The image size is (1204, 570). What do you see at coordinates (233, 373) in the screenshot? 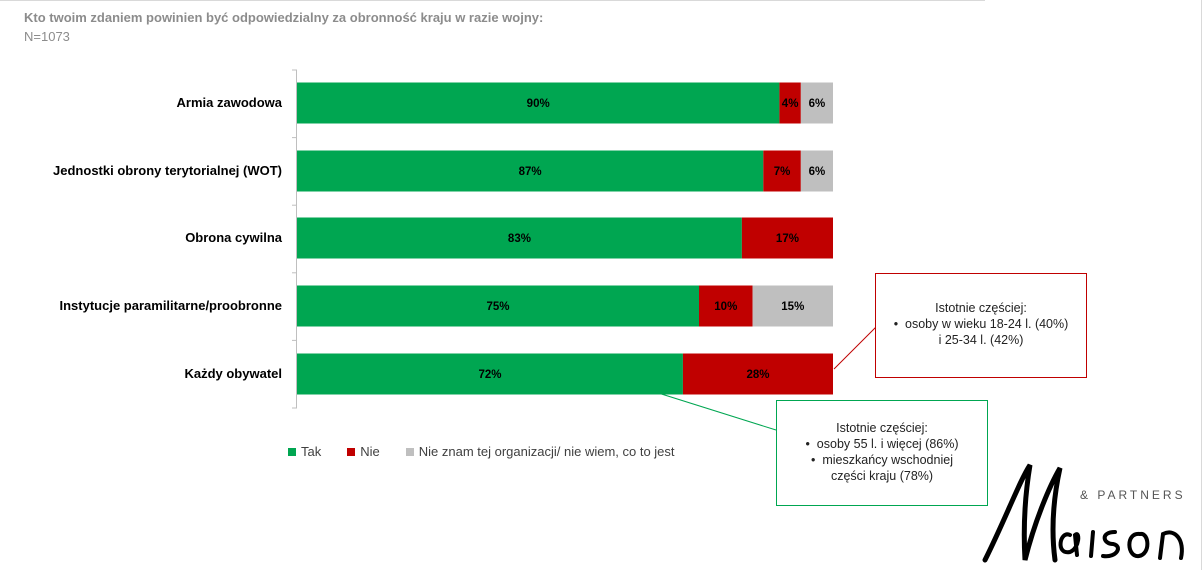
I see `category-label: Każdy obywatel` at bounding box center [233, 373].